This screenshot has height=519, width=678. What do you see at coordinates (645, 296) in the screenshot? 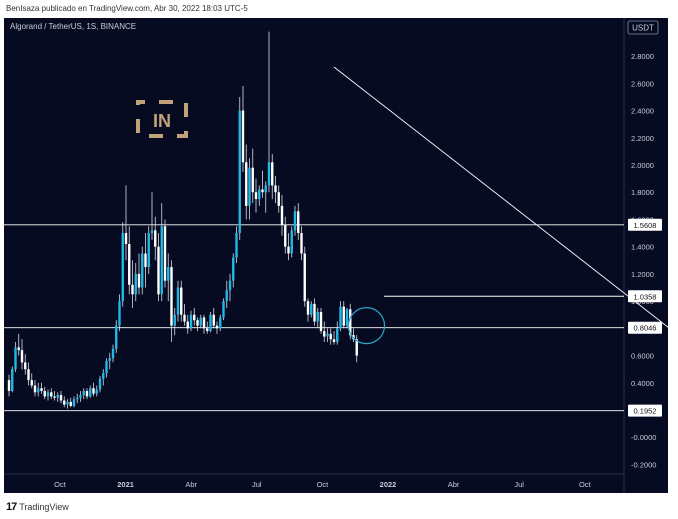
I see `level-badge-label: 1.0358` at bounding box center [645, 296].